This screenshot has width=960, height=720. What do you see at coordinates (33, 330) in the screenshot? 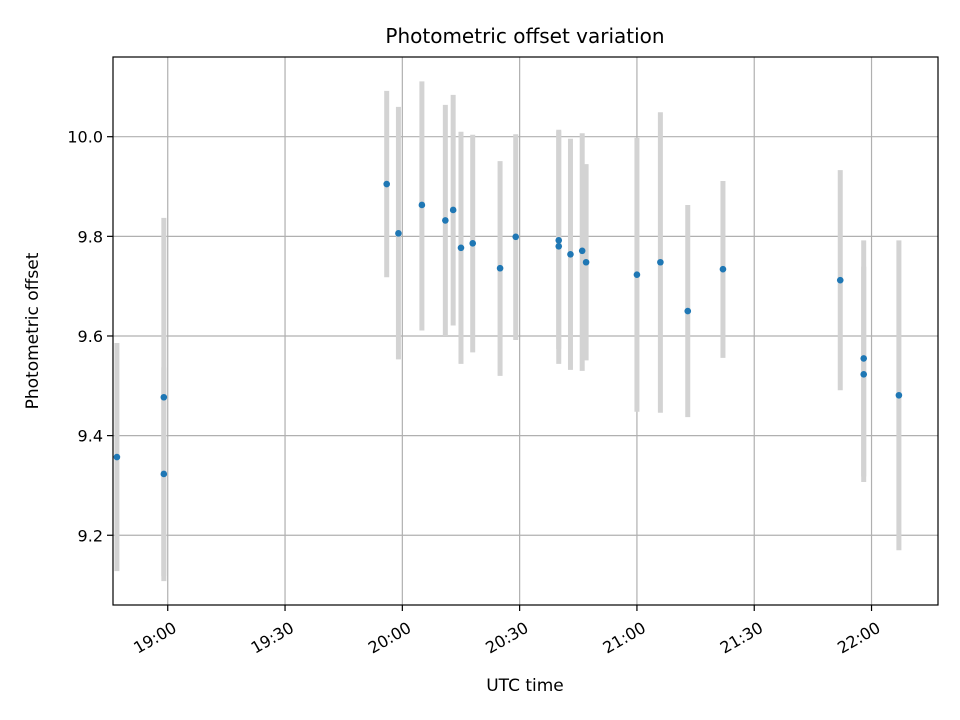
I see `y-axis-label: Photometric offset` at bounding box center [33, 330].